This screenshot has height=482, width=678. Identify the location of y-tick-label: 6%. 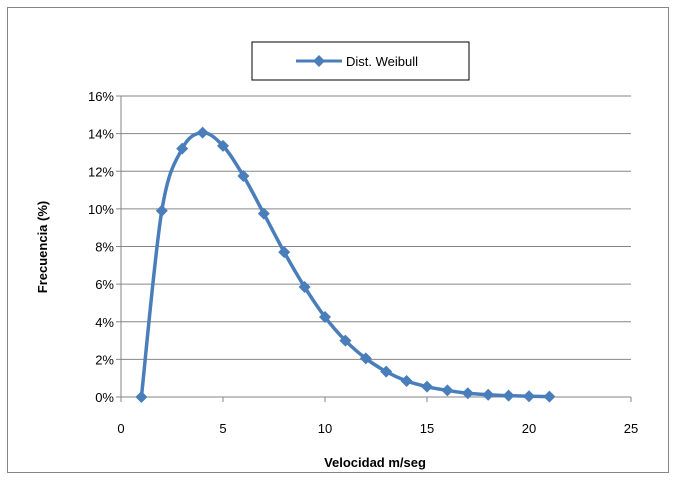
(104, 284).